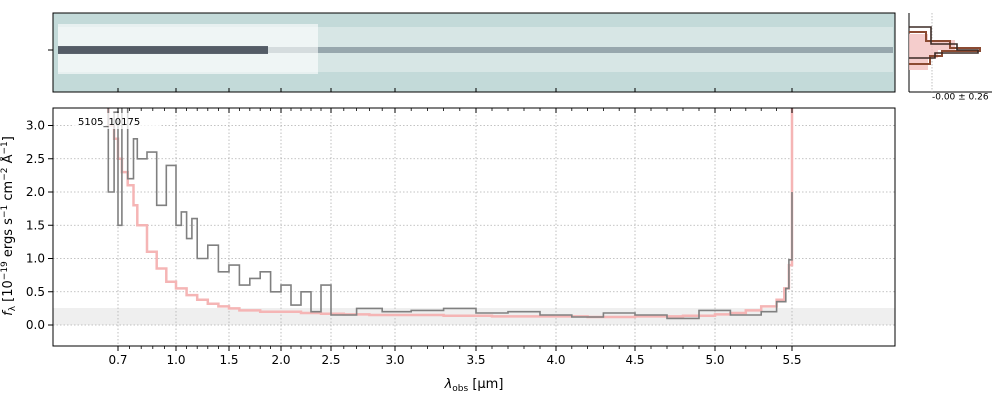 The width and height of the screenshot is (1000, 400). Describe the element at coordinates (35, 126) in the screenshot. I see `y-tick-label: 3.0` at that location.